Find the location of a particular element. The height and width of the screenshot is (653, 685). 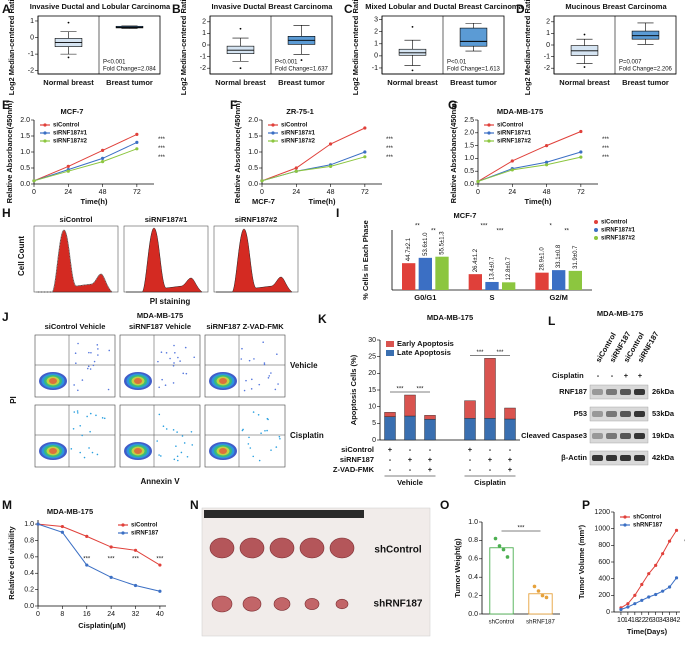

panel-letter: F is located at coordinates (233, 105).